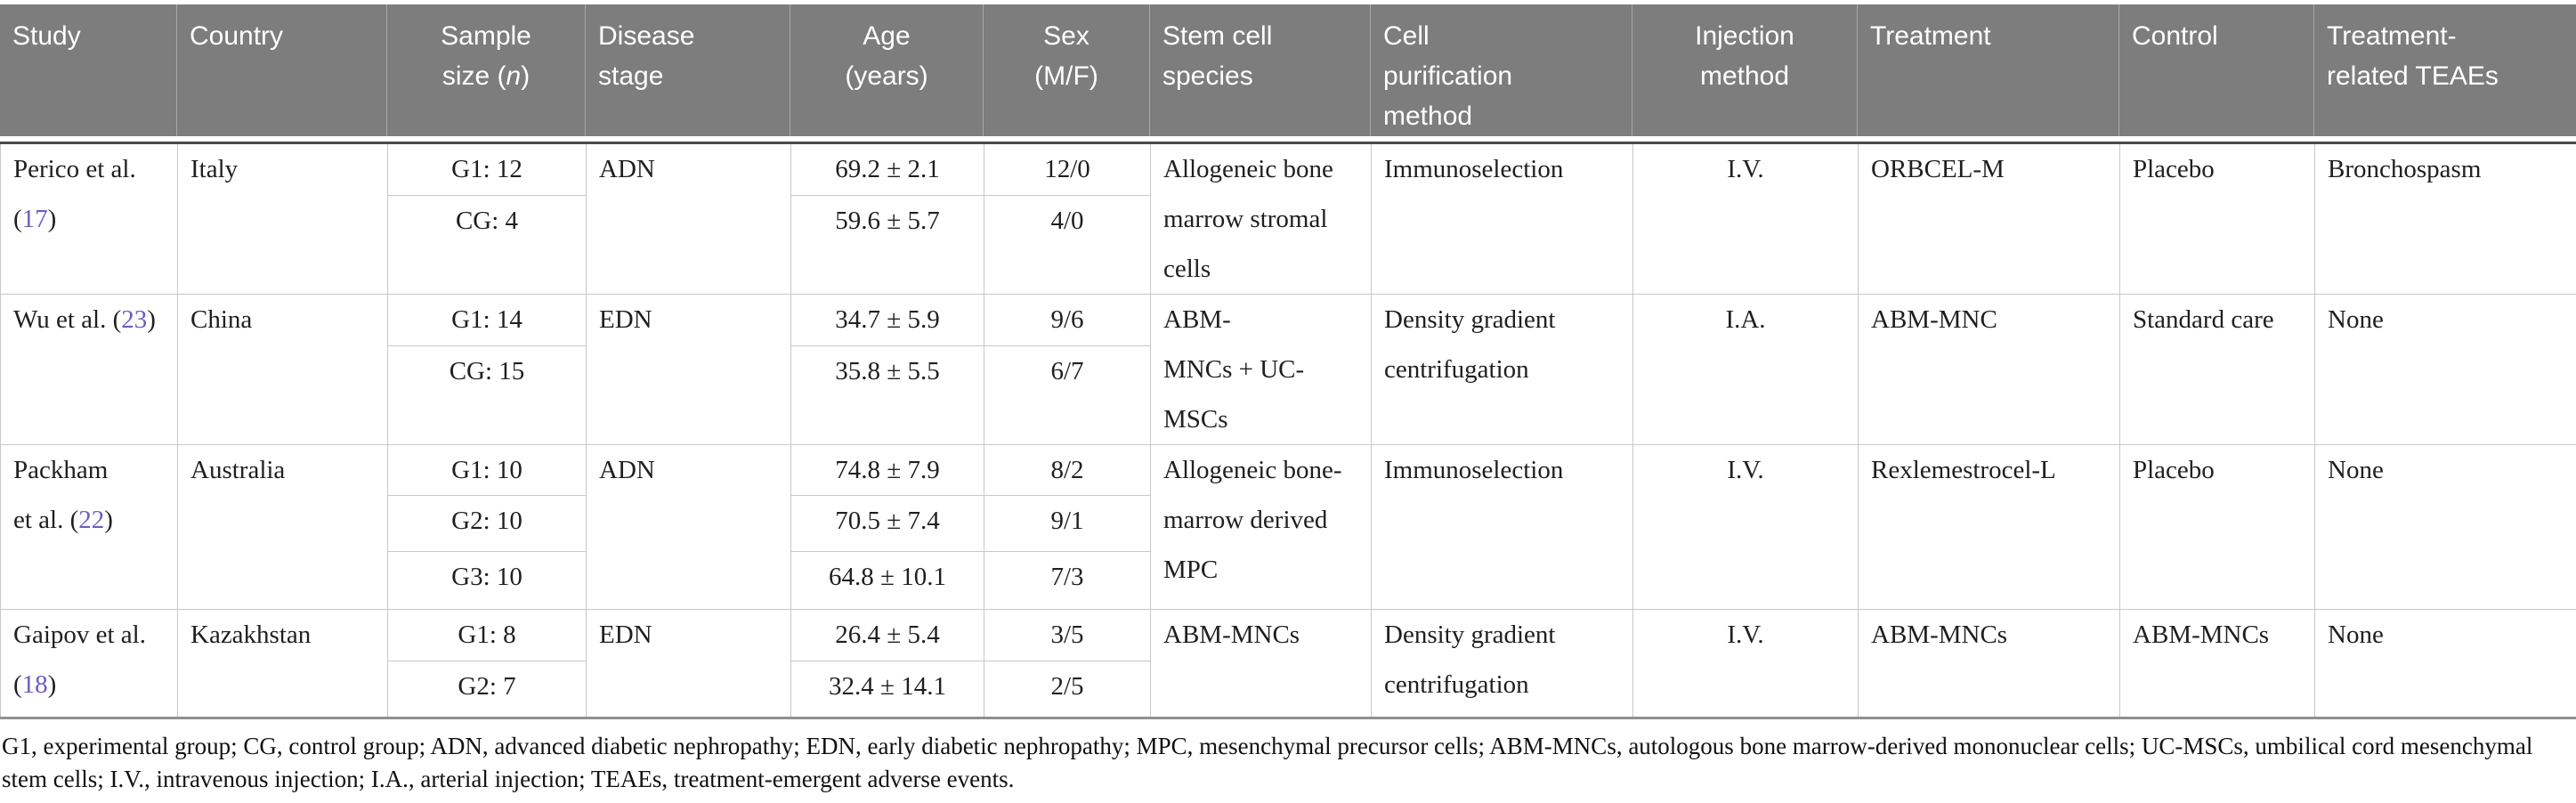 This screenshot has width=2576, height=803. What do you see at coordinates (1261, 528) in the screenshot?
I see `species-cell: Allogeneic bone- marrow derived MPC` at bounding box center [1261, 528].